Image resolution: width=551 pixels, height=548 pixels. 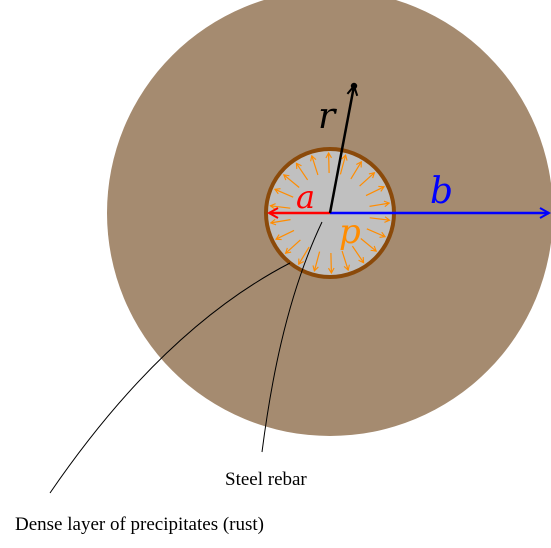 I want to click on radius-r-endpoint, so click(x=354, y=86).